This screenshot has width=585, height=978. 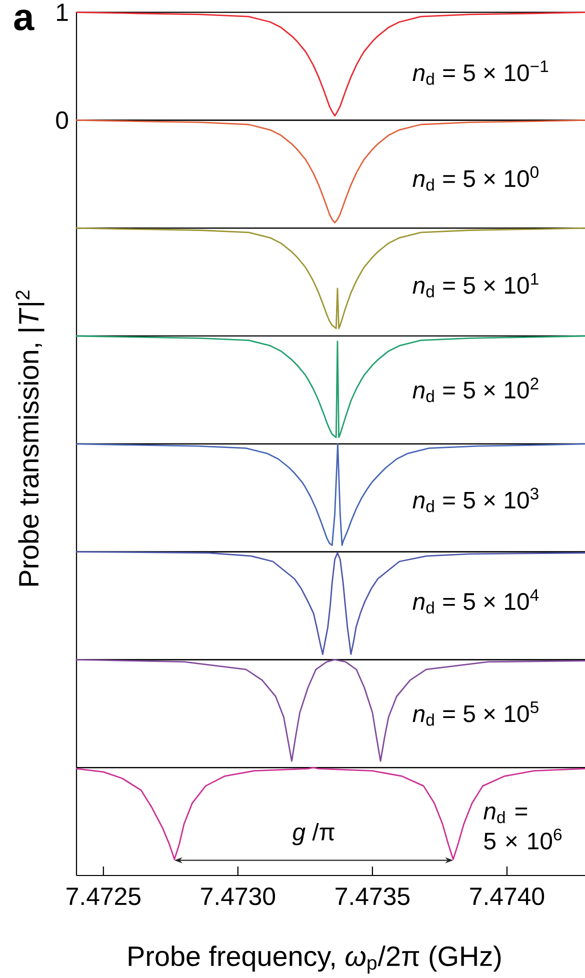 I want to click on x-tick-label: 7.4725, so click(x=103, y=897).